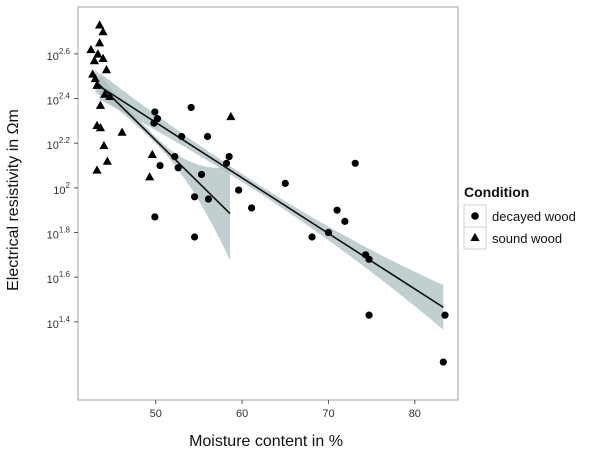  Describe the element at coordinates (415, 414) in the screenshot. I see `x-tick-label: 80` at that location.